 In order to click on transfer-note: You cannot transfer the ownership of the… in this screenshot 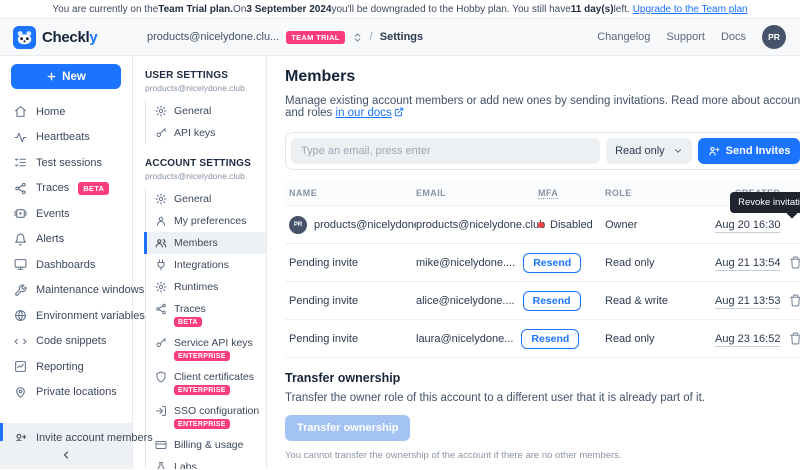, I will do `click(453, 455)`.